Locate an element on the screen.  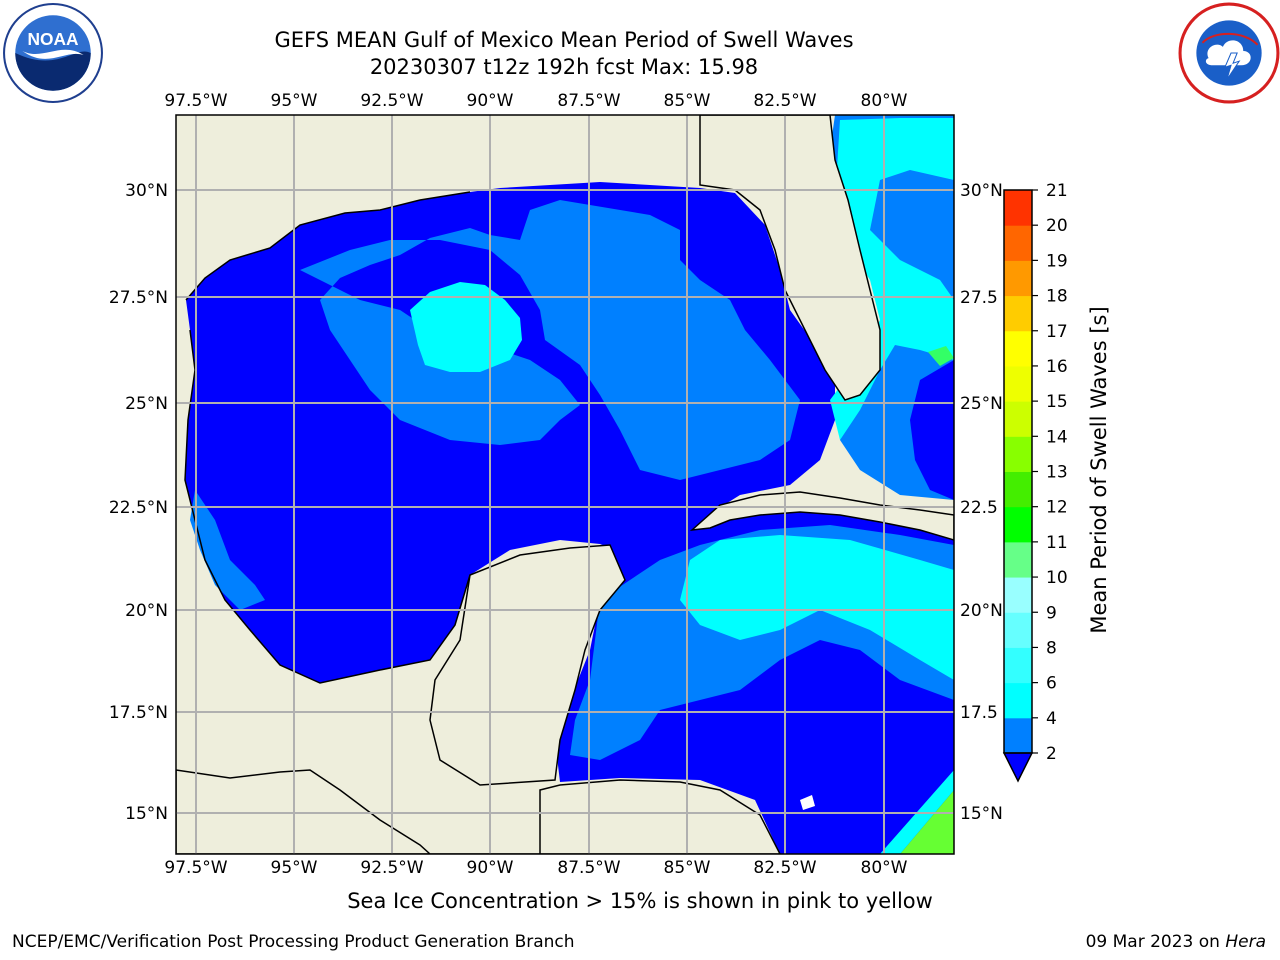
lat-label: 17.5 is located at coordinates (979, 713).